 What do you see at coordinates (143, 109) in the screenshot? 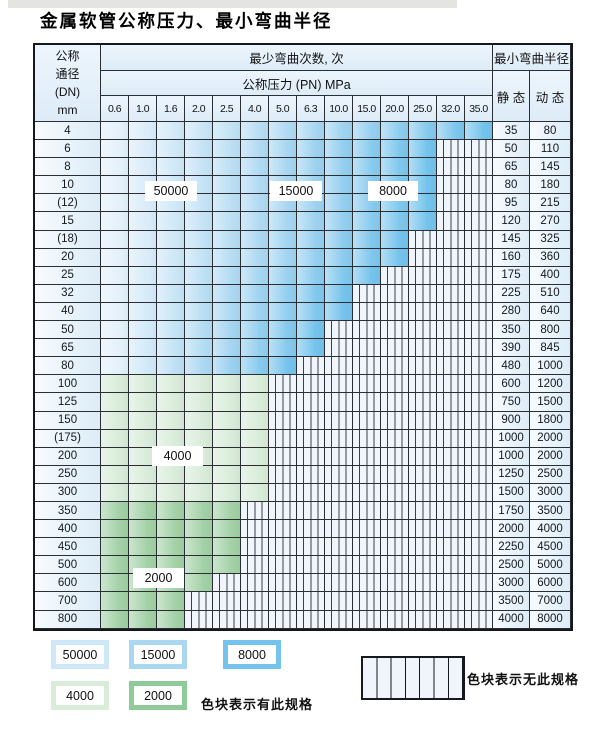
I see `pn-value-header: 1.0` at bounding box center [143, 109].